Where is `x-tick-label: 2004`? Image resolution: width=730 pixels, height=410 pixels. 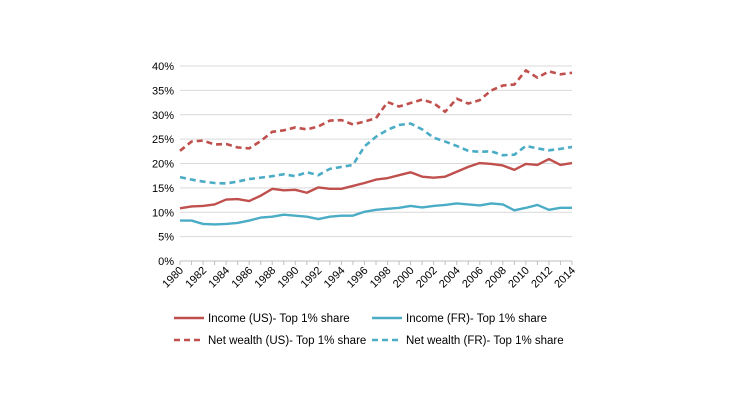 x-tick-label: 2004 is located at coordinates (450, 278).